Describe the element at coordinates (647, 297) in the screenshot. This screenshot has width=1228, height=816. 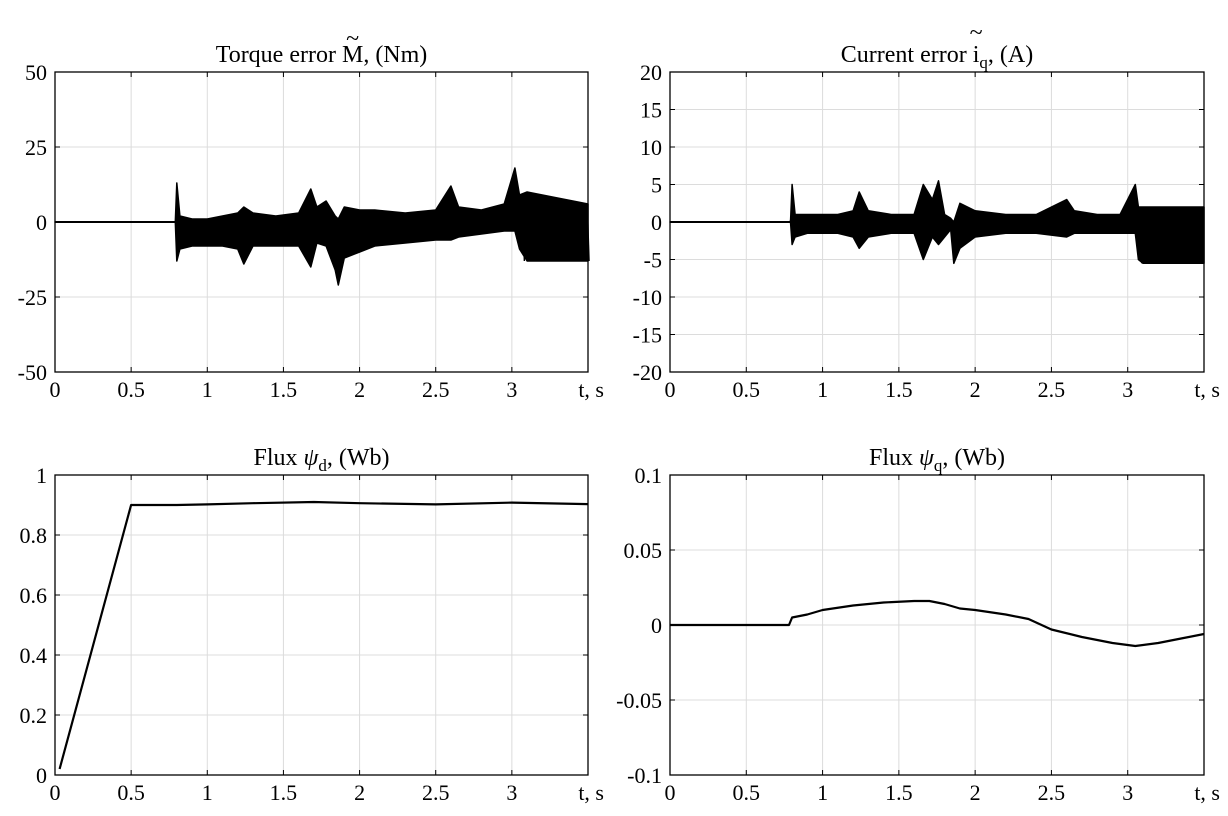
I see `y-tick-label: -10` at that location.